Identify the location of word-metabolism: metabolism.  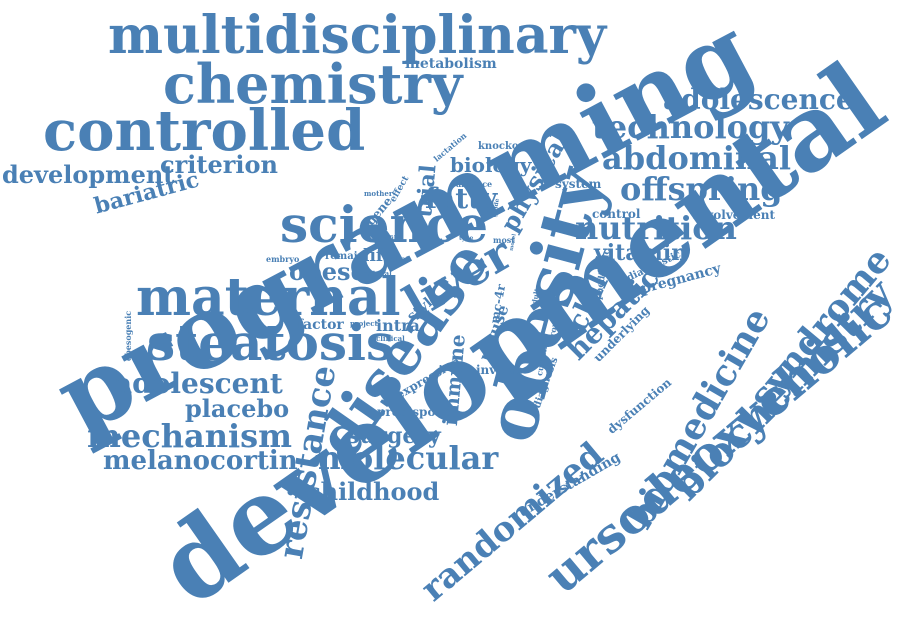
(451, 64).